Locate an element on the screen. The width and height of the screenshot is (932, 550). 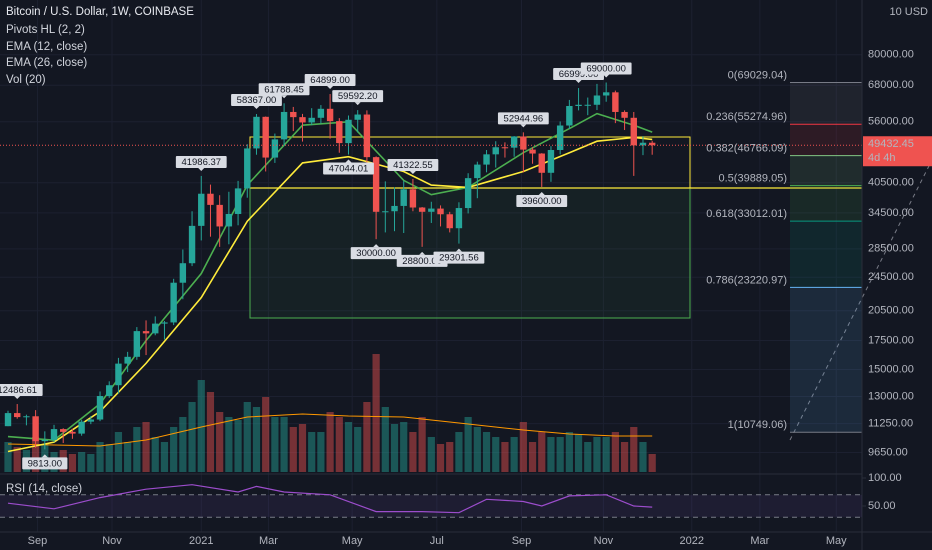
pivot-label: 61788.45 is located at coordinates (284, 89).